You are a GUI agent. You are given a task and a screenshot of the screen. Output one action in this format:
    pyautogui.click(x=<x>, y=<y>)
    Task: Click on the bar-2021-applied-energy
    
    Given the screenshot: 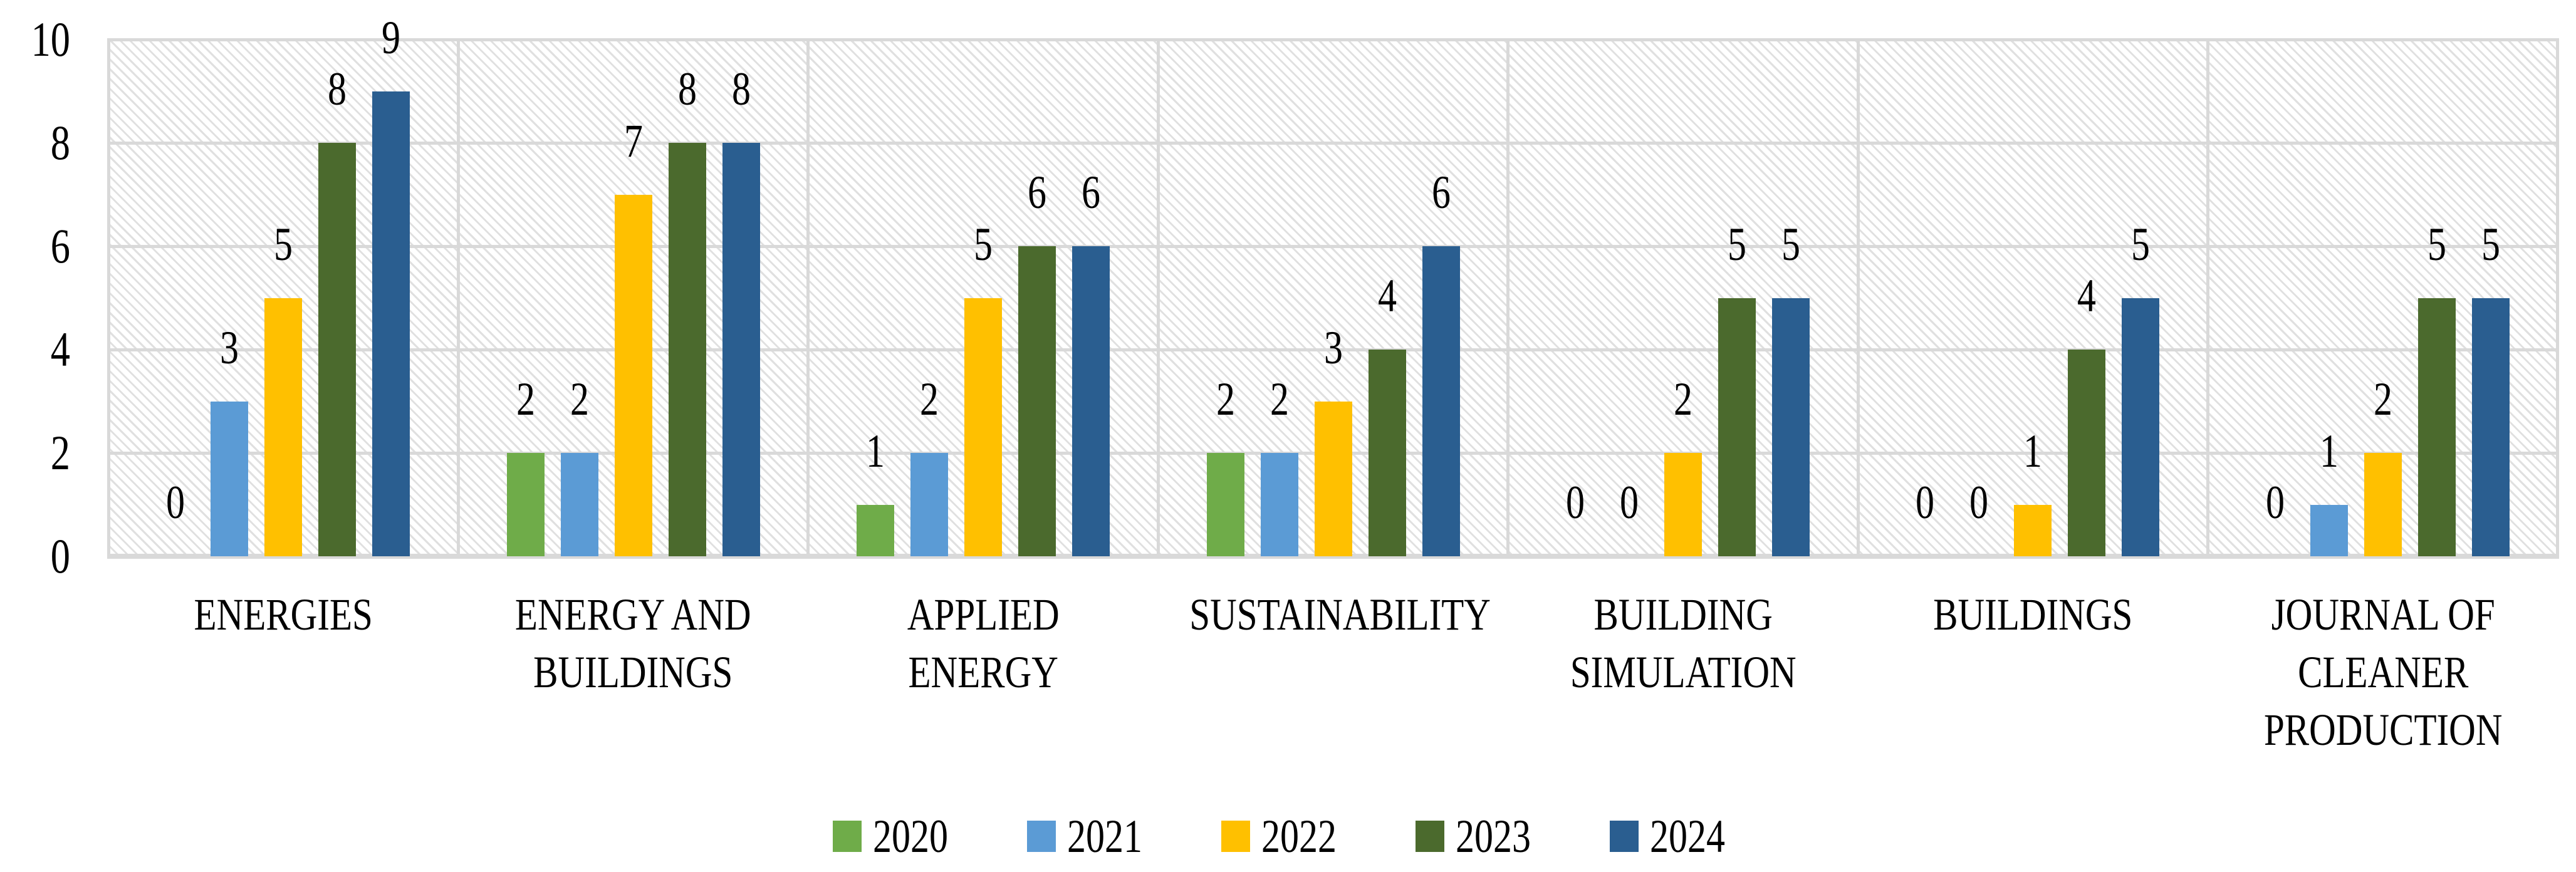 What is the action you would take?
    pyautogui.click(x=929, y=504)
    